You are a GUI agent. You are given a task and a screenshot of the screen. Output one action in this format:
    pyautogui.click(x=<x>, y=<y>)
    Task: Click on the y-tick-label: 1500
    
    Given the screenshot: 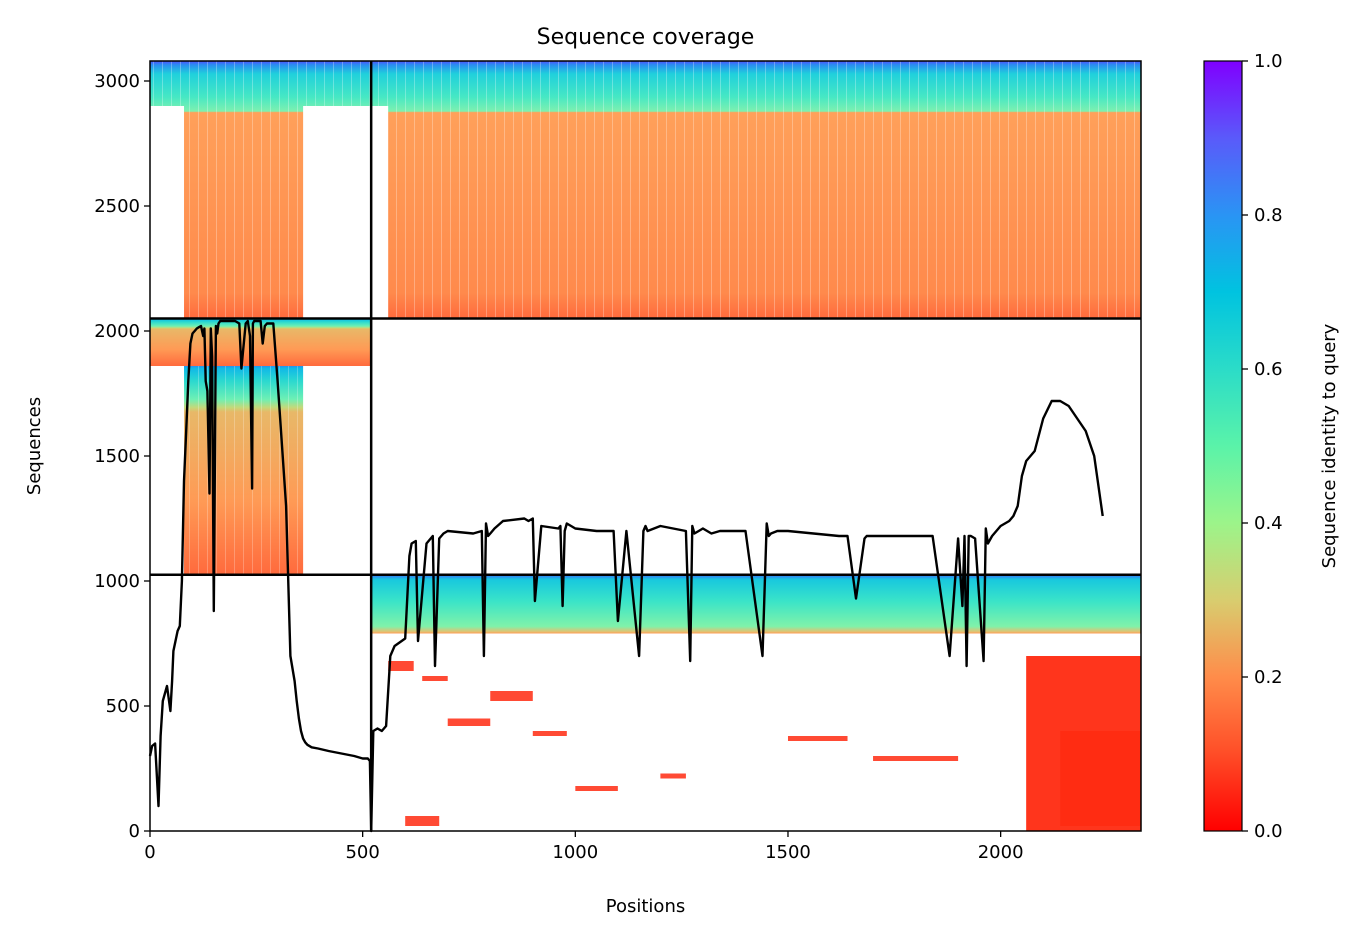 What is the action you would take?
    pyautogui.click(x=117, y=456)
    